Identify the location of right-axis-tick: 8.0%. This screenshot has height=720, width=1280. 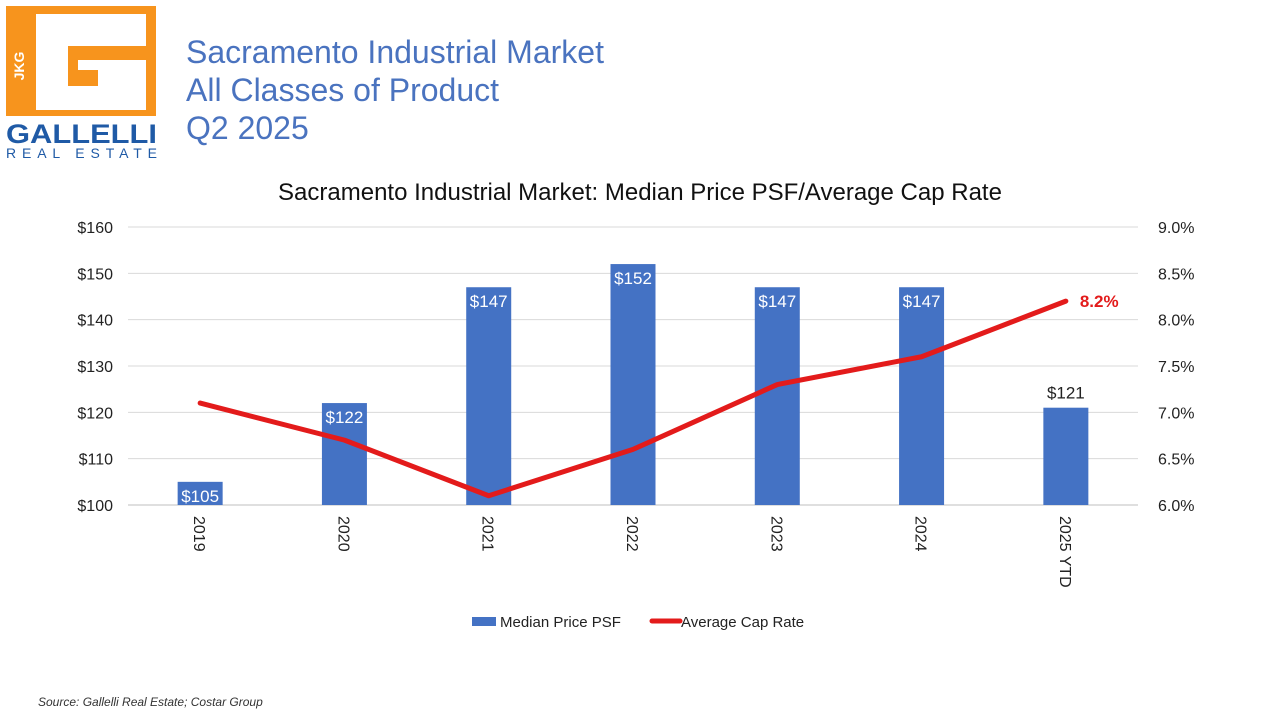
(1176, 321).